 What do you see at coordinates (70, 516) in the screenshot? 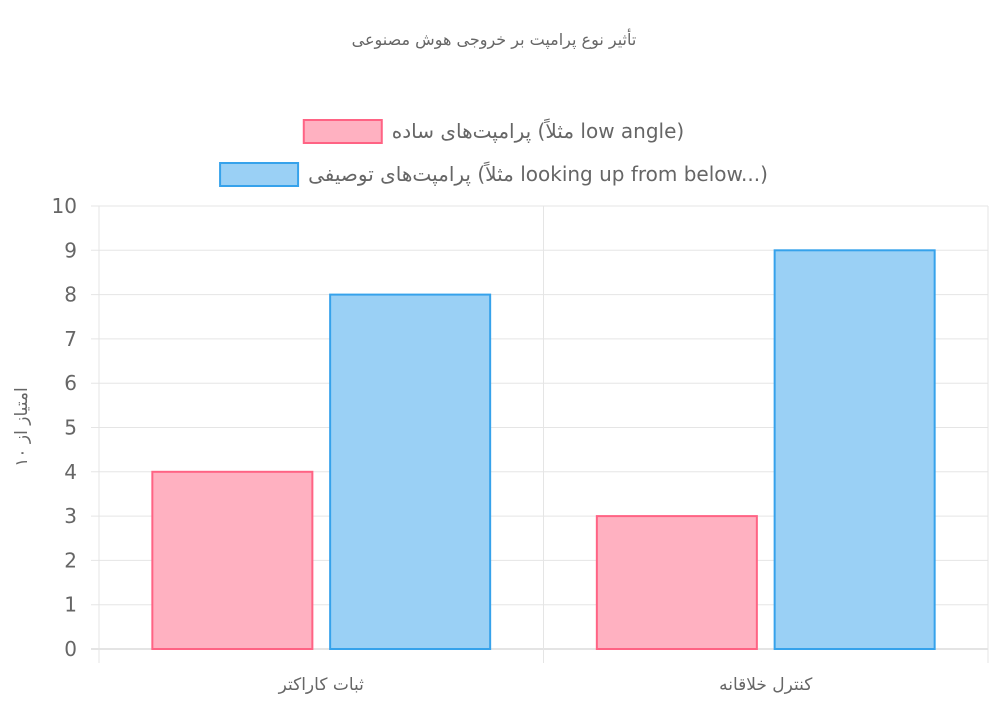
I see `y-tick-label: 3` at bounding box center [70, 516].